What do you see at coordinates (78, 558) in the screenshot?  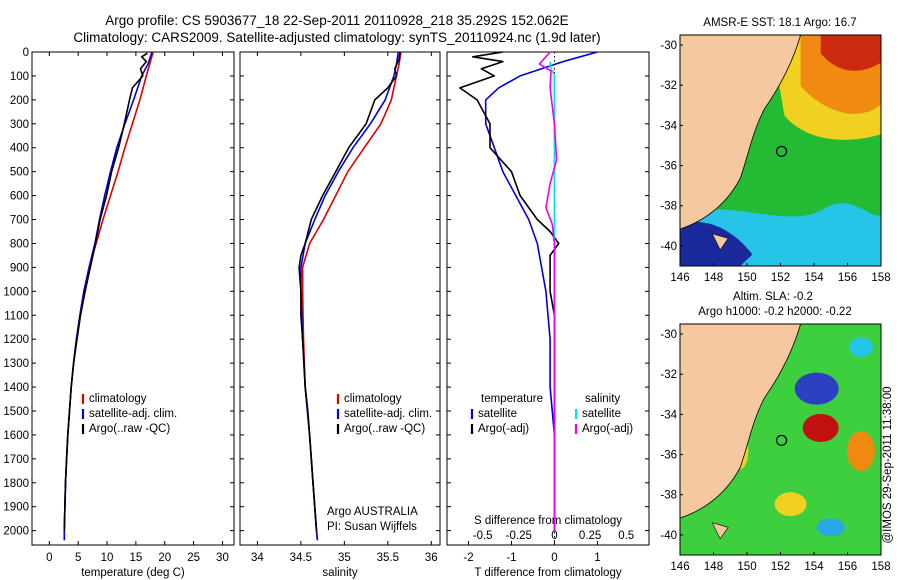 I see `x-tick-label: 5` at bounding box center [78, 558].